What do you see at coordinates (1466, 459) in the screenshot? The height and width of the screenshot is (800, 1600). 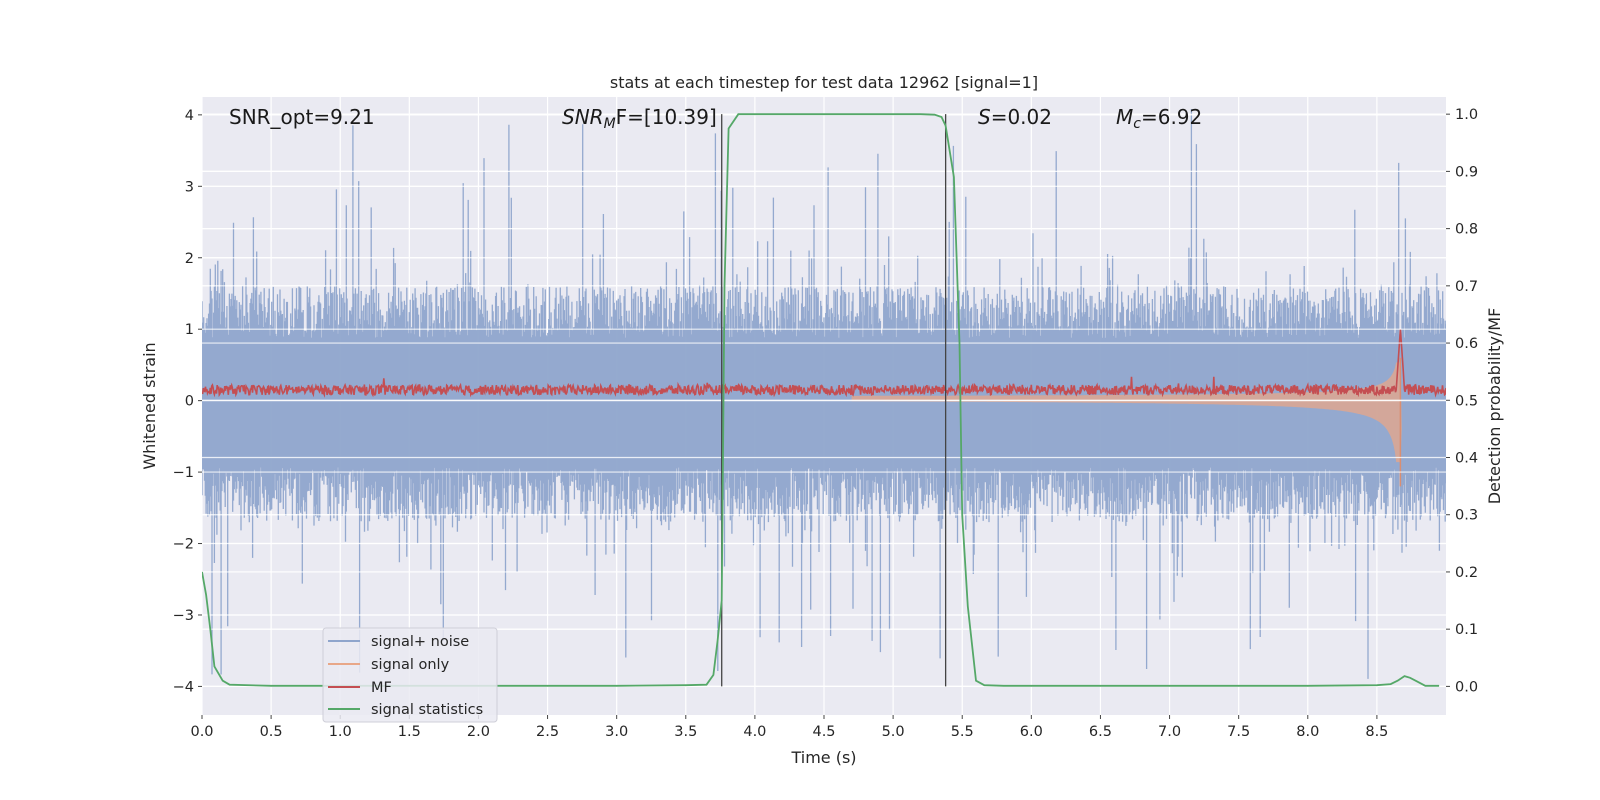 I see `y-tick-label-right: 0.4` at bounding box center [1466, 459].